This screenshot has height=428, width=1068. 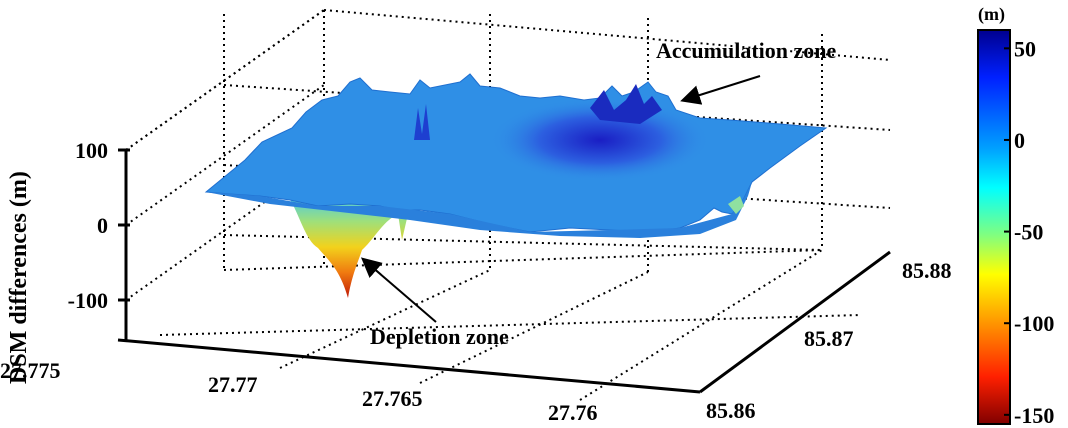 What do you see at coordinates (479, 210) in the screenshot?
I see `surface-front-edge` at bounding box center [479, 210].